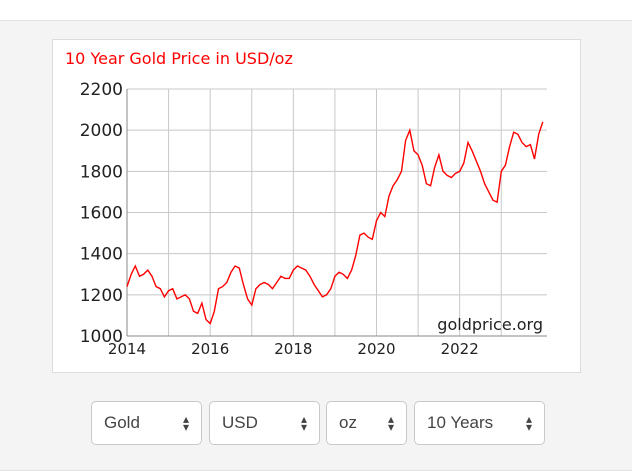  Describe the element at coordinates (101, 90) in the screenshot. I see `y-tick-label: 2200` at that location.